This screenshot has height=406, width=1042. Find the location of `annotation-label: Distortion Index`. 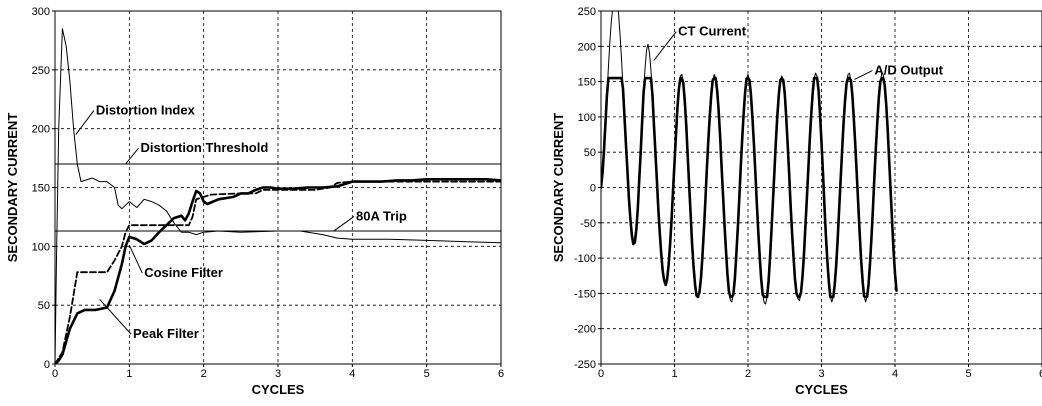

annotation-label: Distortion Index is located at coordinates (146, 110).